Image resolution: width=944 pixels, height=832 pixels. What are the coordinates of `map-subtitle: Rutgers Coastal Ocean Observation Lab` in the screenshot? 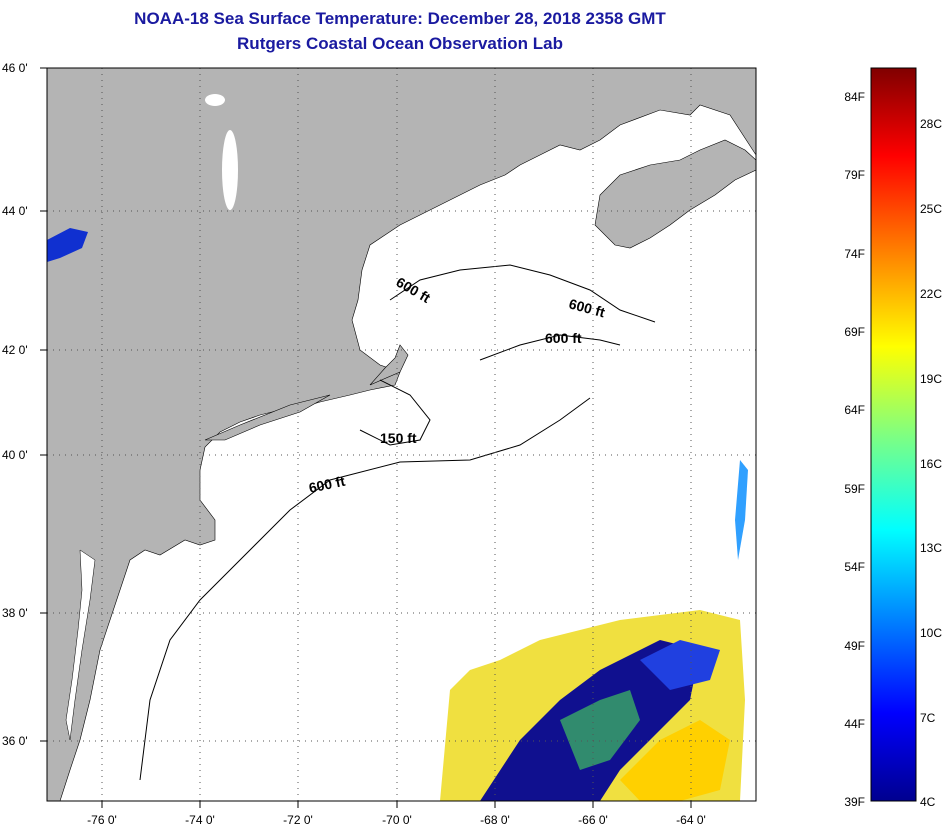 It's located at (400, 43).